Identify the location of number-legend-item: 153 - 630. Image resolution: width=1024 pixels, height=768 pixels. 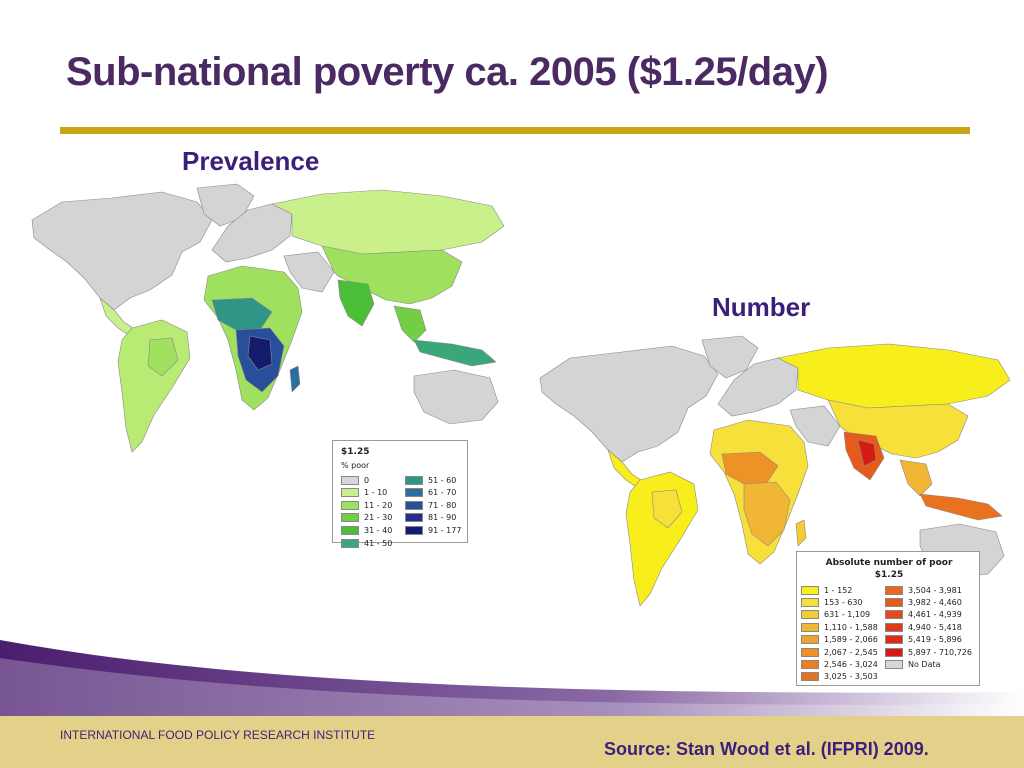
(832, 602).